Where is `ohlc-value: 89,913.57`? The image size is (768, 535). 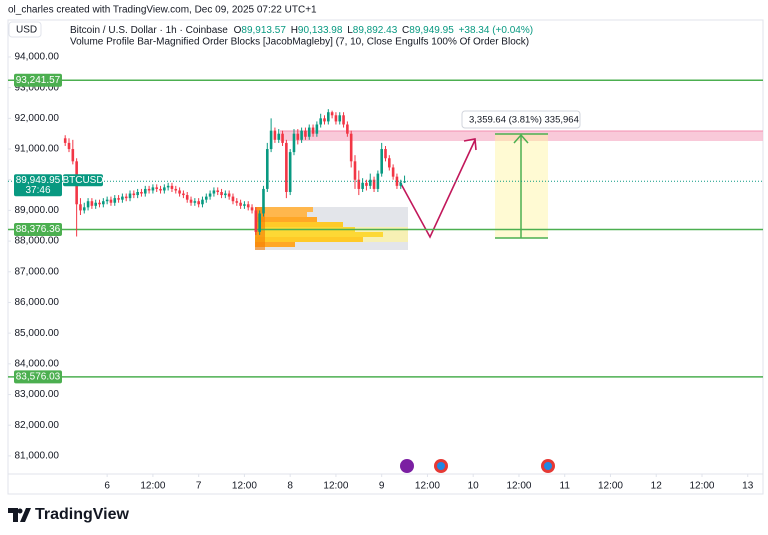
ohlc-value: 89,913.57 is located at coordinates (263, 30).